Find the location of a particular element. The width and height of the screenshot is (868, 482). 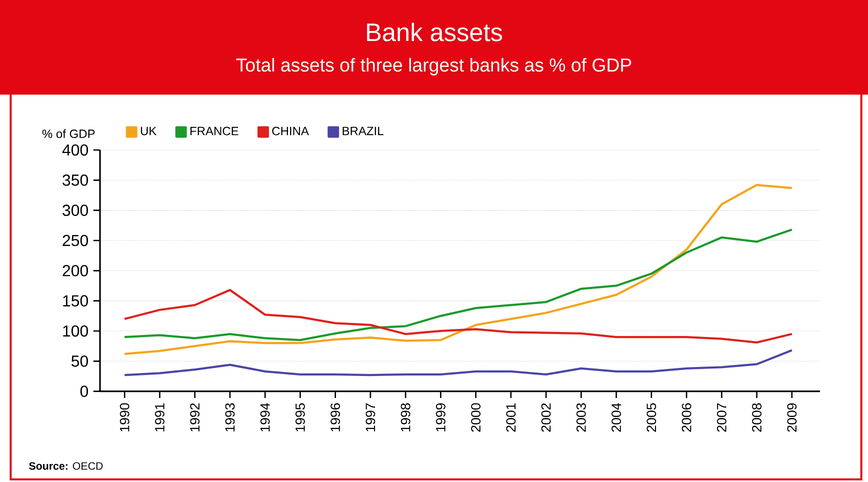

x-tick-label: 2005 is located at coordinates (651, 417).